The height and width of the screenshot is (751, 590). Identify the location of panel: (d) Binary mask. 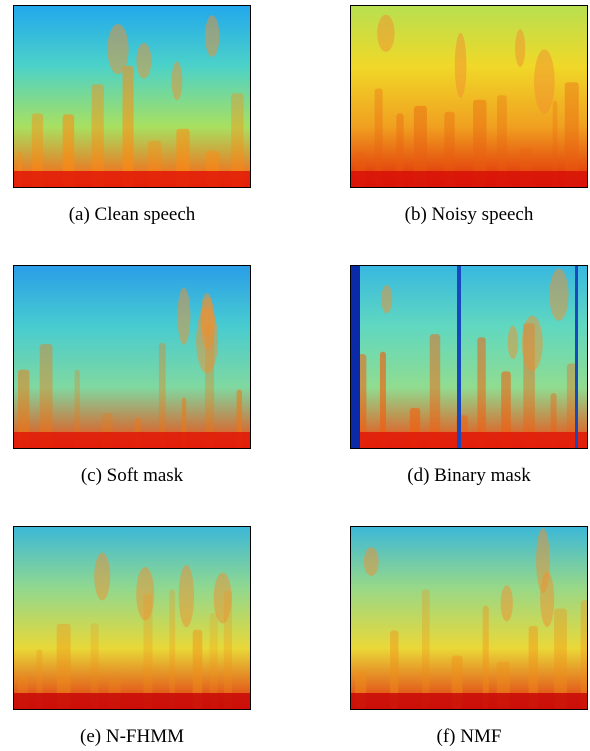
(469, 376).